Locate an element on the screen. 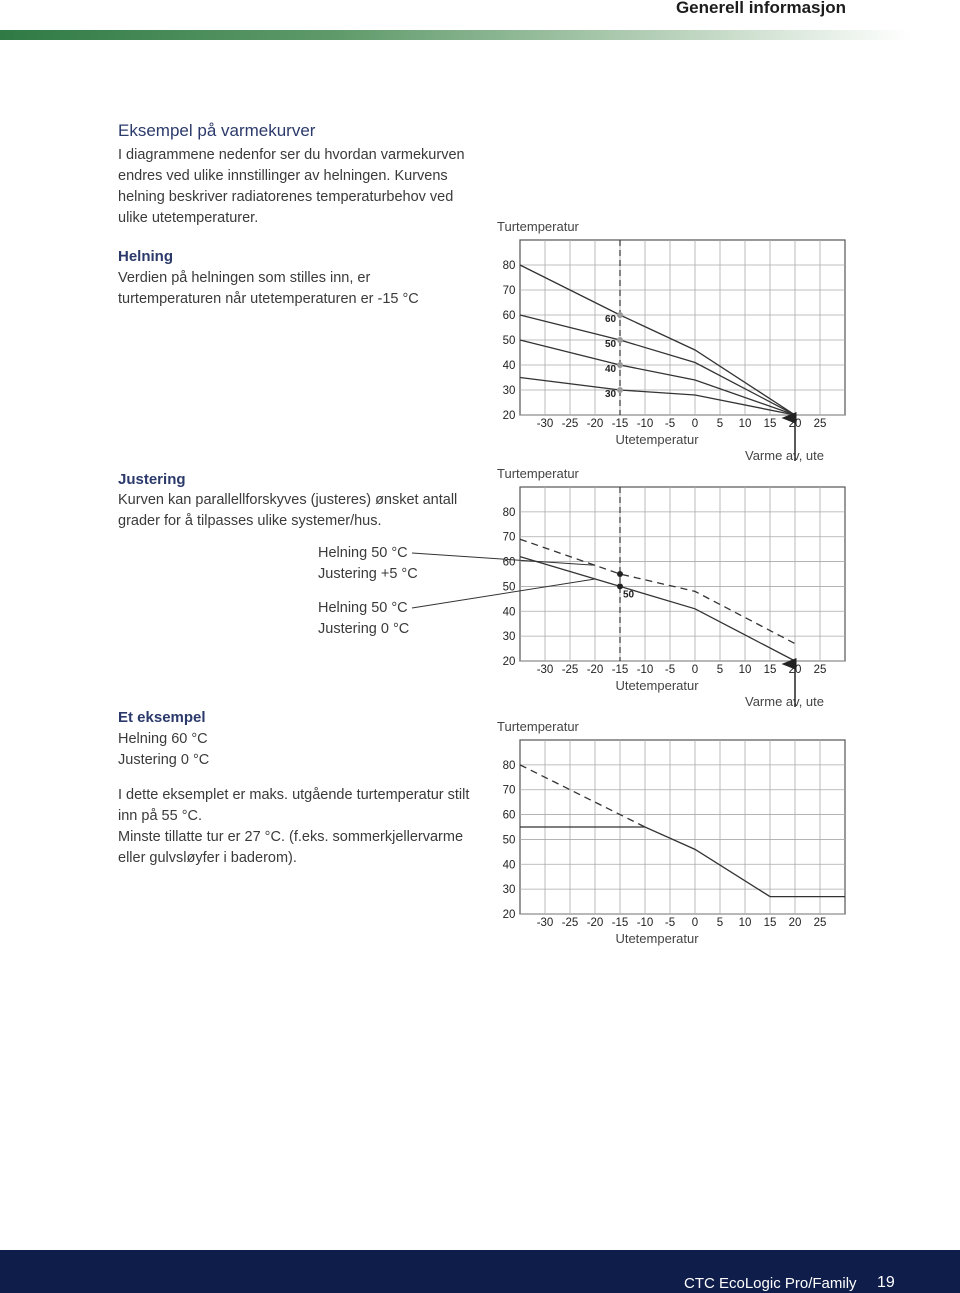 The image size is (960, 1293). section-title: Et eksempel is located at coordinates (162, 717).